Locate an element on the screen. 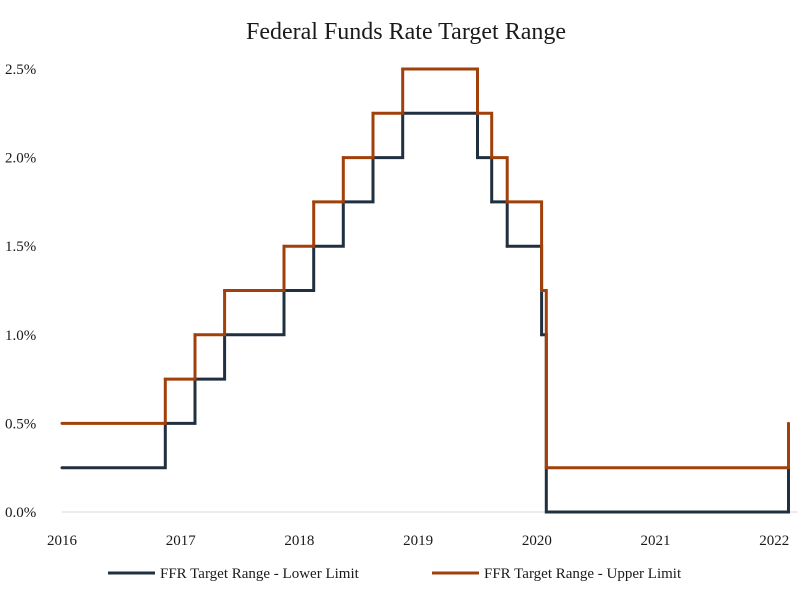  x-tick-label: 2017 is located at coordinates (181, 541).